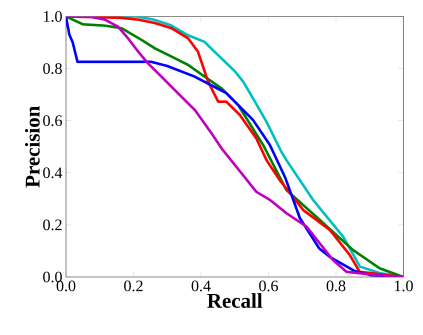  What do you see at coordinates (403, 286) in the screenshot?
I see `x-tick-label: 1.0` at bounding box center [403, 286].